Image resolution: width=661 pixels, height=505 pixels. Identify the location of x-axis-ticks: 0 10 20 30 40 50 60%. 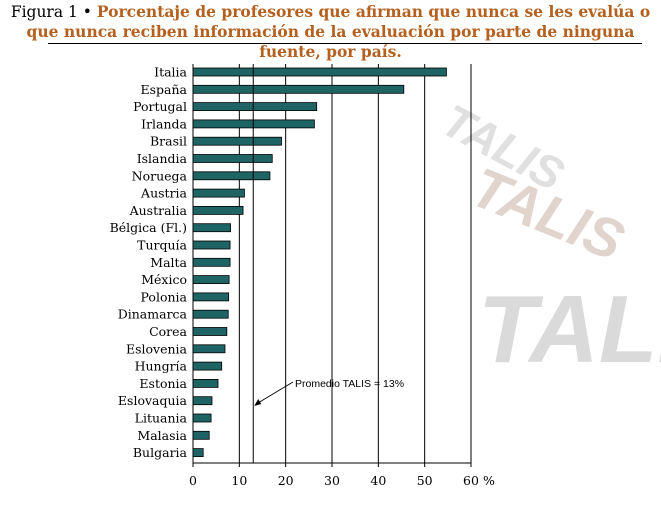
(342, 475).